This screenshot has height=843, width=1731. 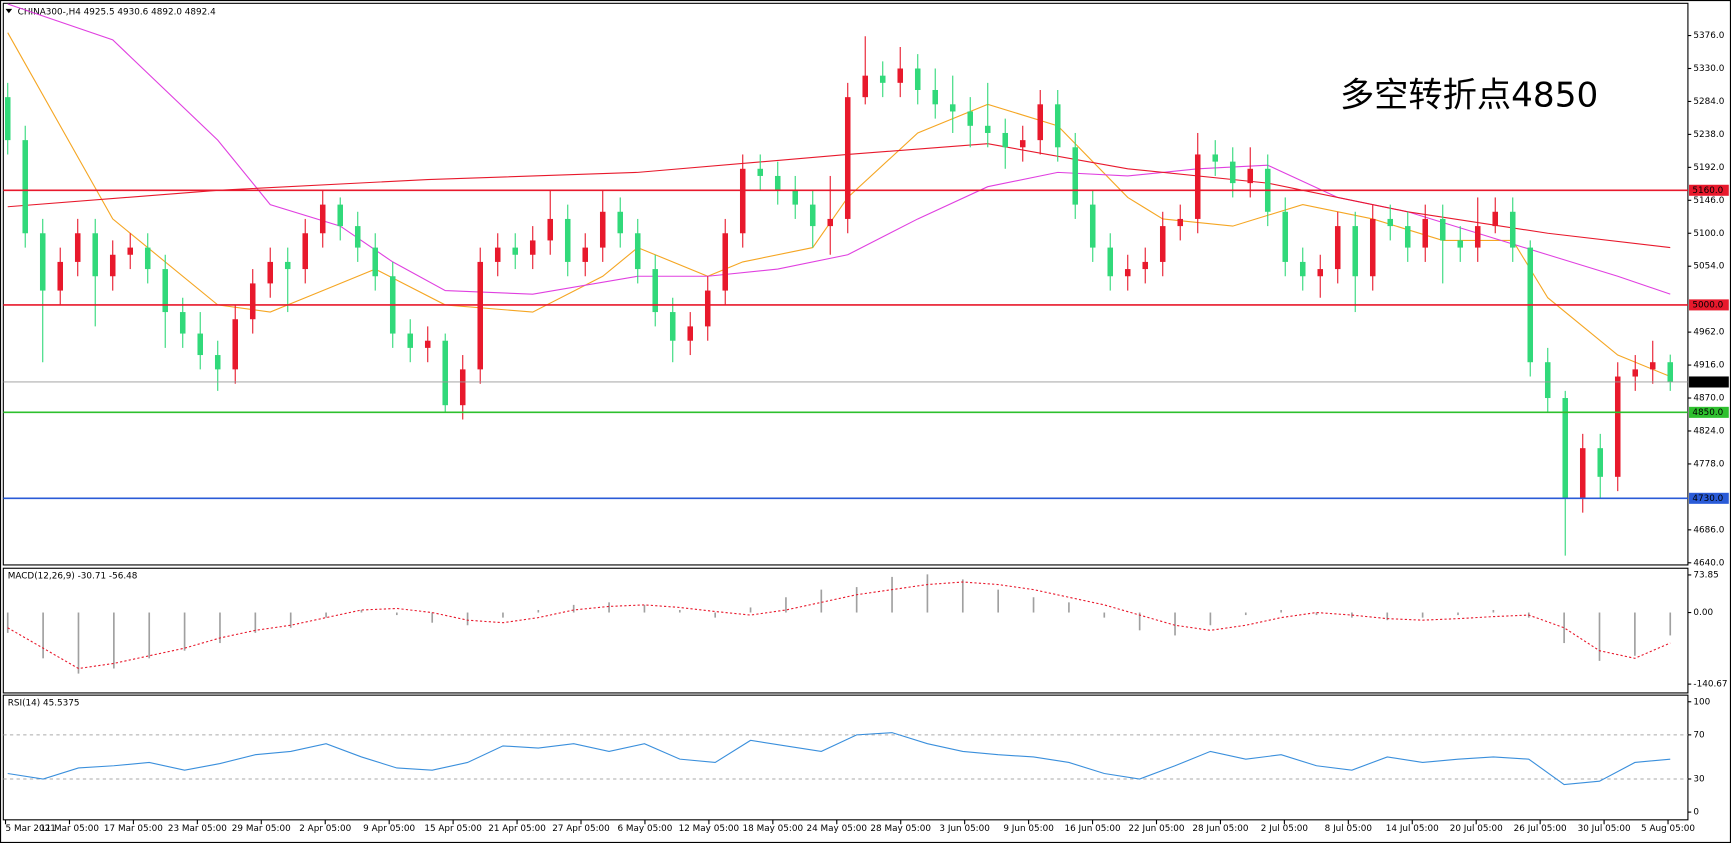 I want to click on y-tick-label: 73.85, so click(x=1705, y=575).